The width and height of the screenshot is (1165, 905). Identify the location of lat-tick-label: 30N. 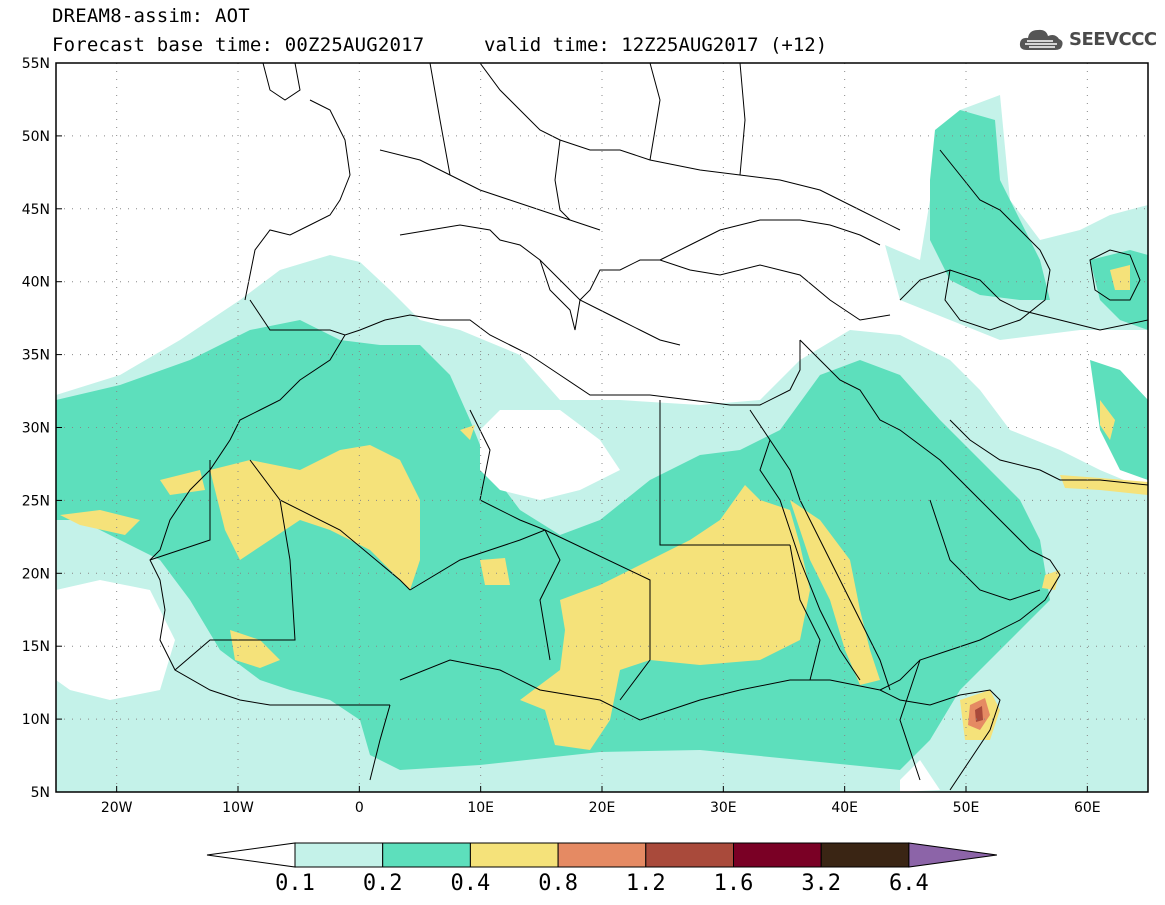
(36, 429).